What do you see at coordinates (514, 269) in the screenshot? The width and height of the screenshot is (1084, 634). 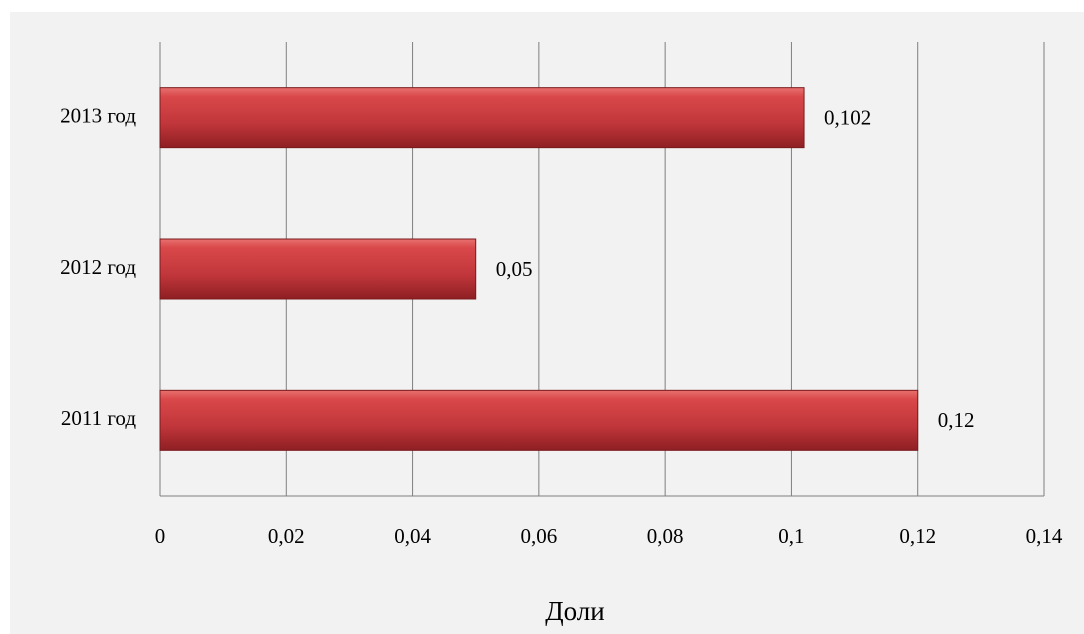 I see `value-label: 0,05` at bounding box center [514, 269].